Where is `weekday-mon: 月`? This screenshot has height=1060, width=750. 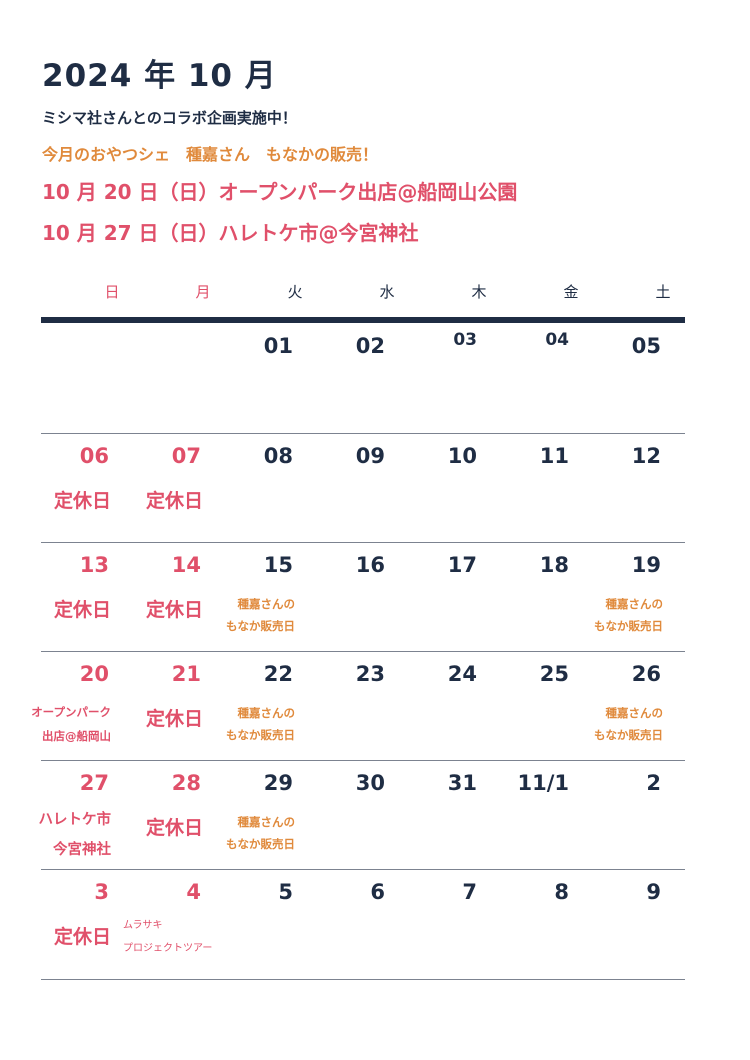
weekday-mon: 月 is located at coordinates (203, 292).